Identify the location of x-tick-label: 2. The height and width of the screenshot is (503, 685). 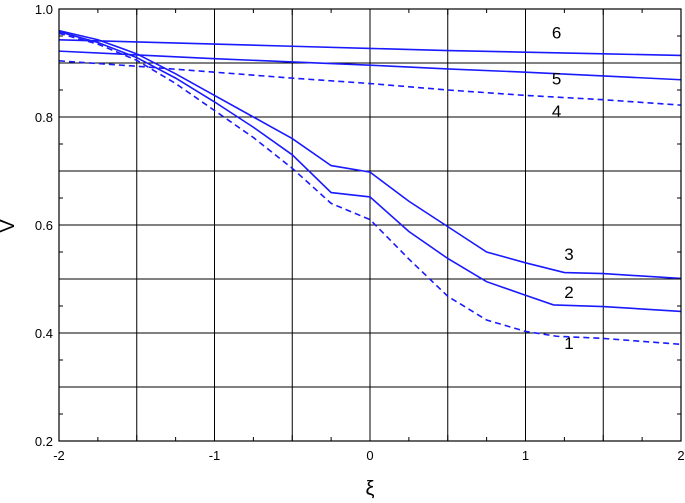
(680, 455).